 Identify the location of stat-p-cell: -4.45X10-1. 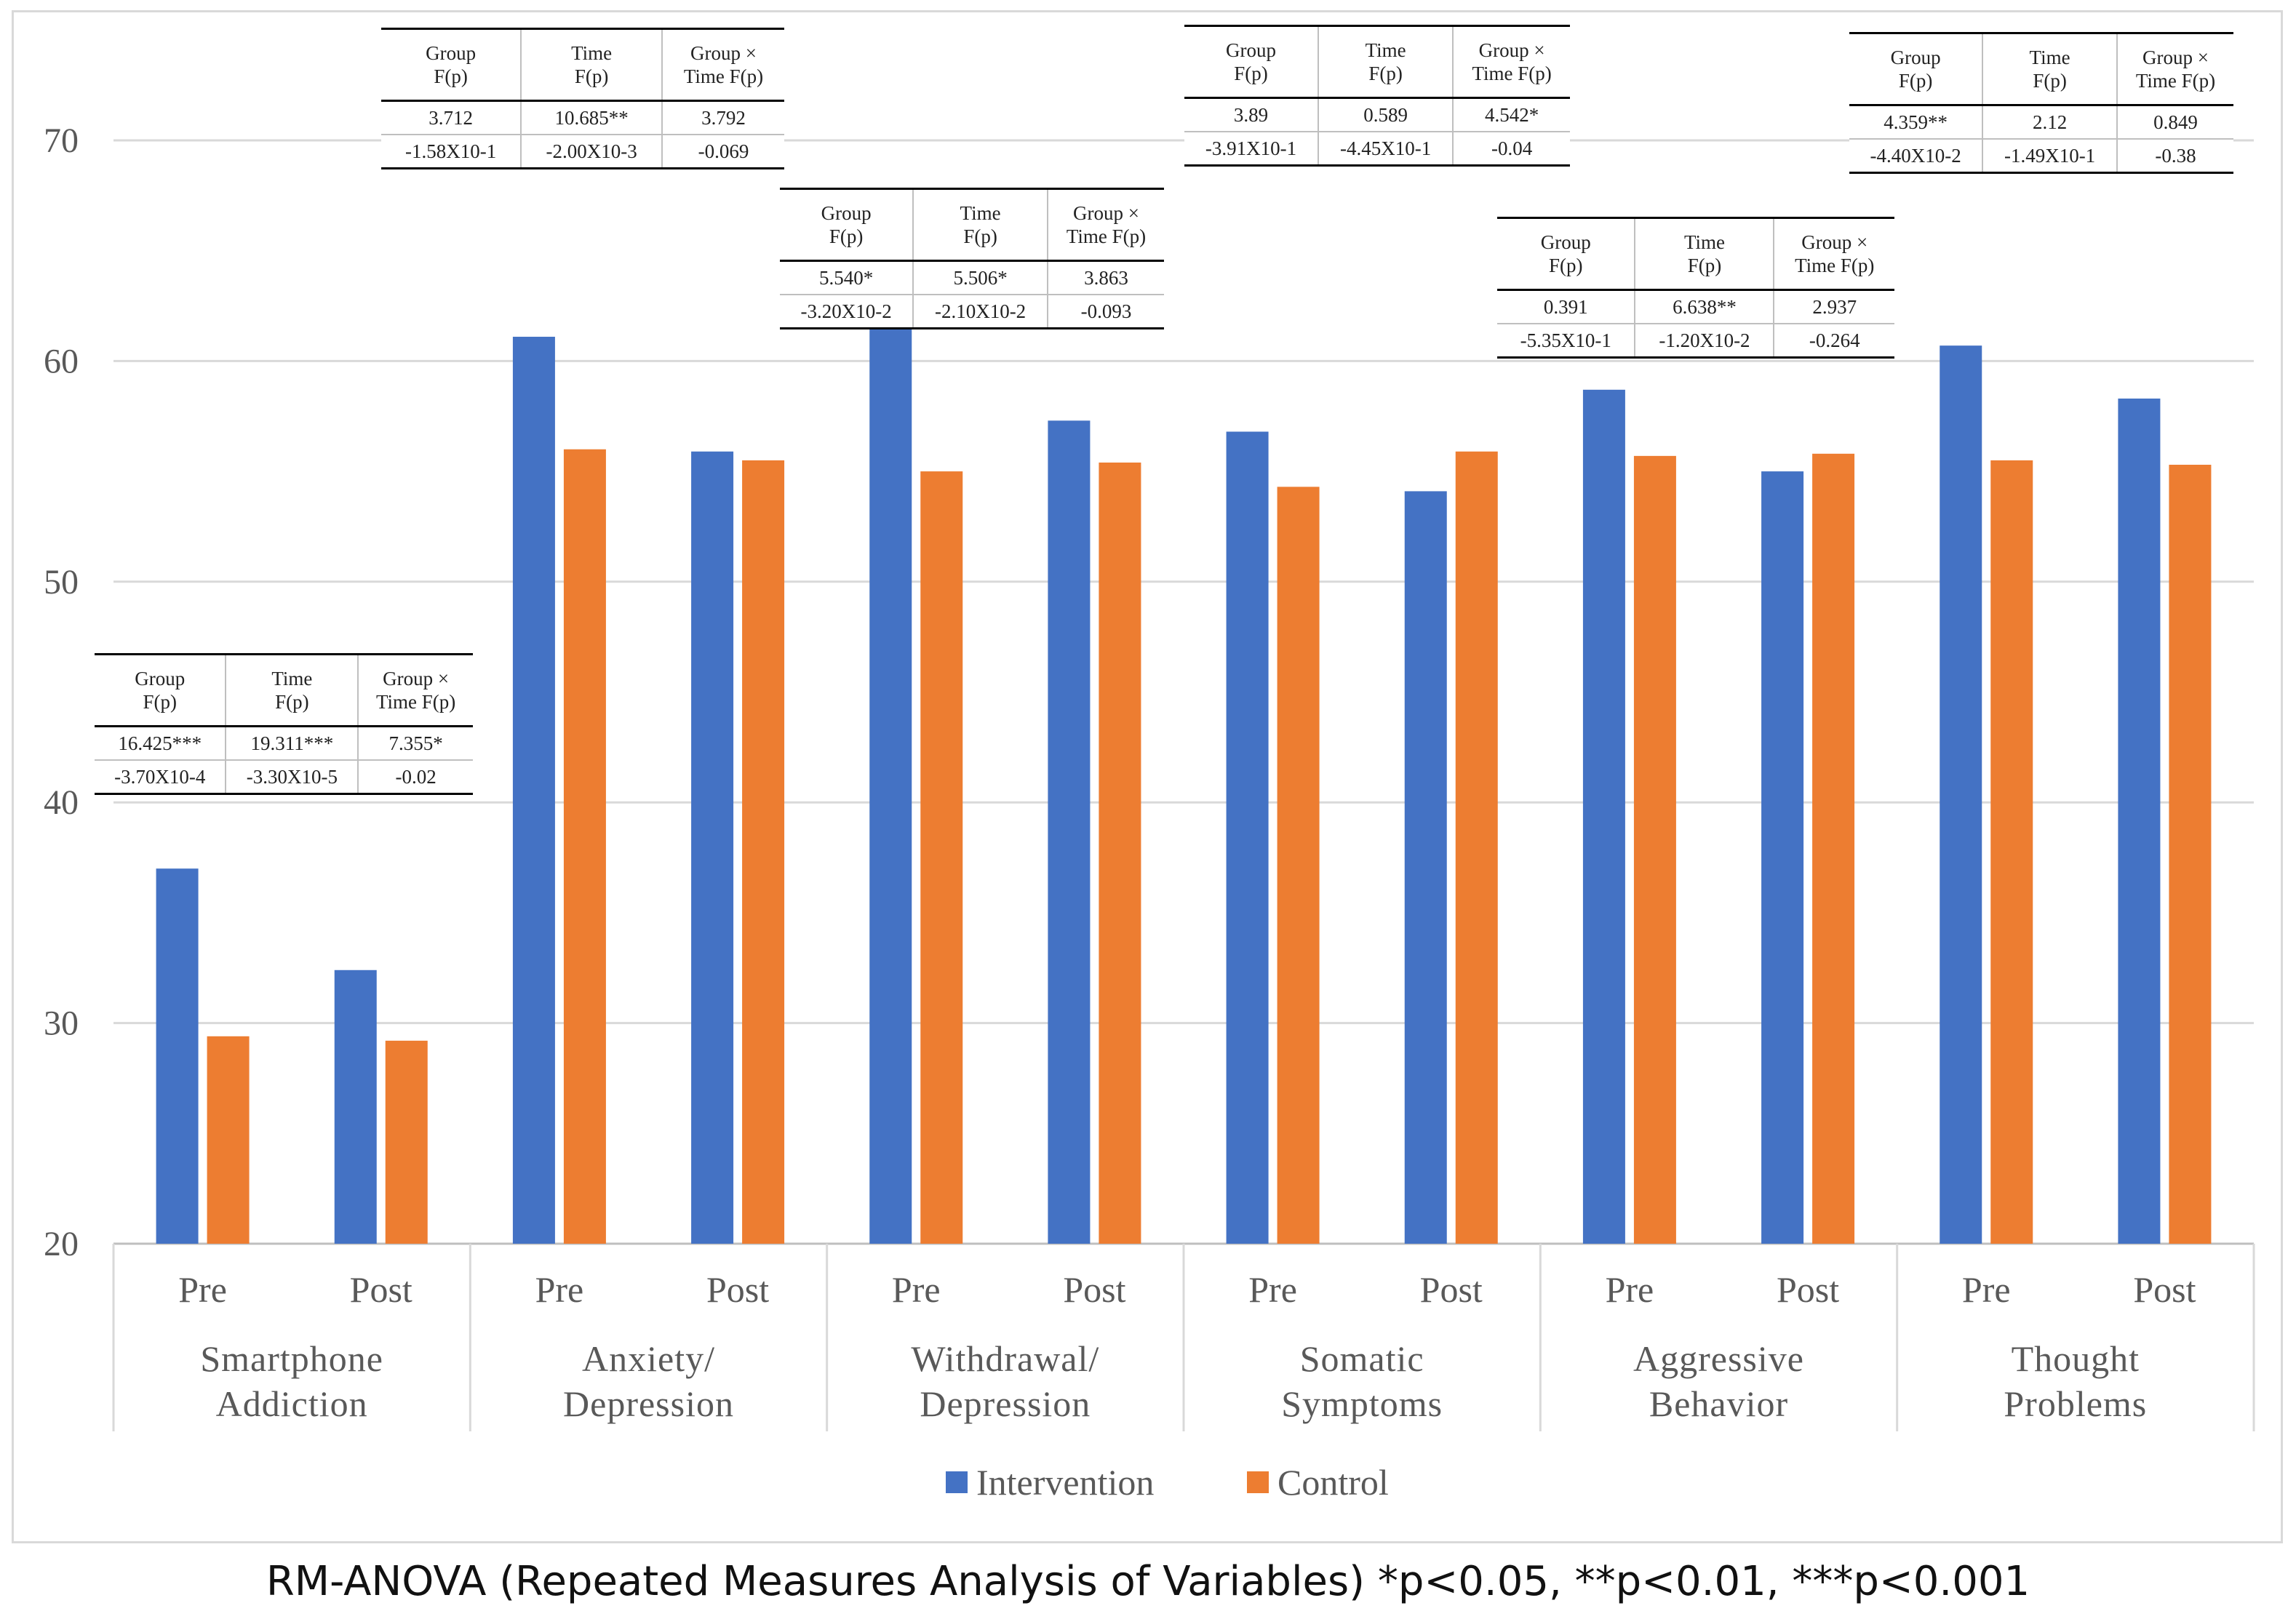
(1385, 149).